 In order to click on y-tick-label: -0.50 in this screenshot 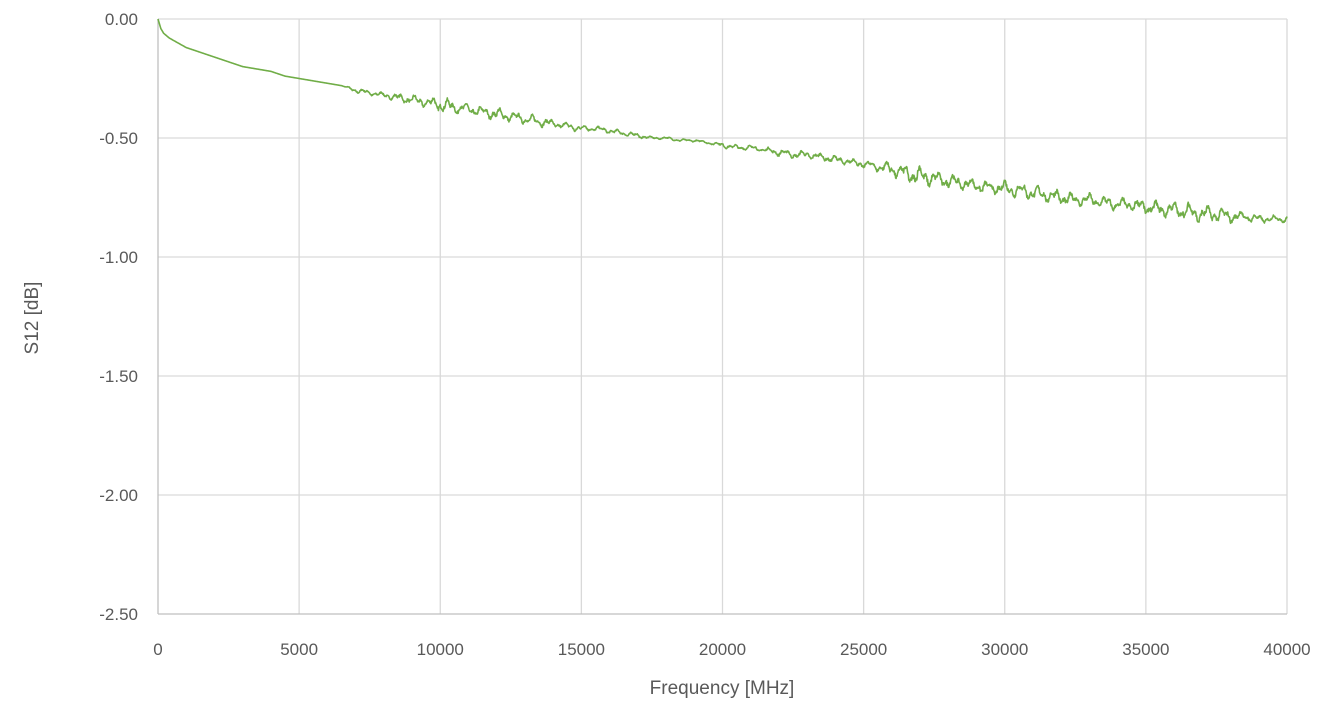, I will do `click(118, 138)`.